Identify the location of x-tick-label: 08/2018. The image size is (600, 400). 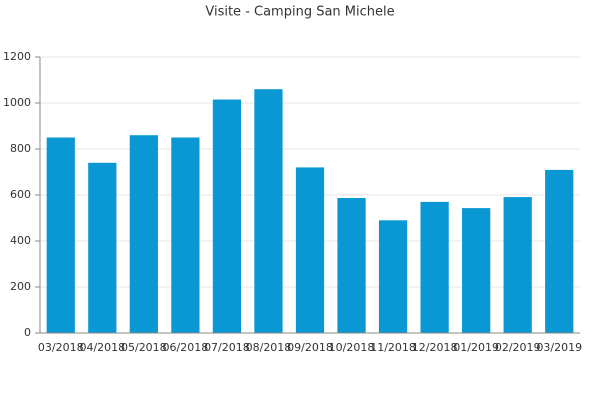
(269, 347).